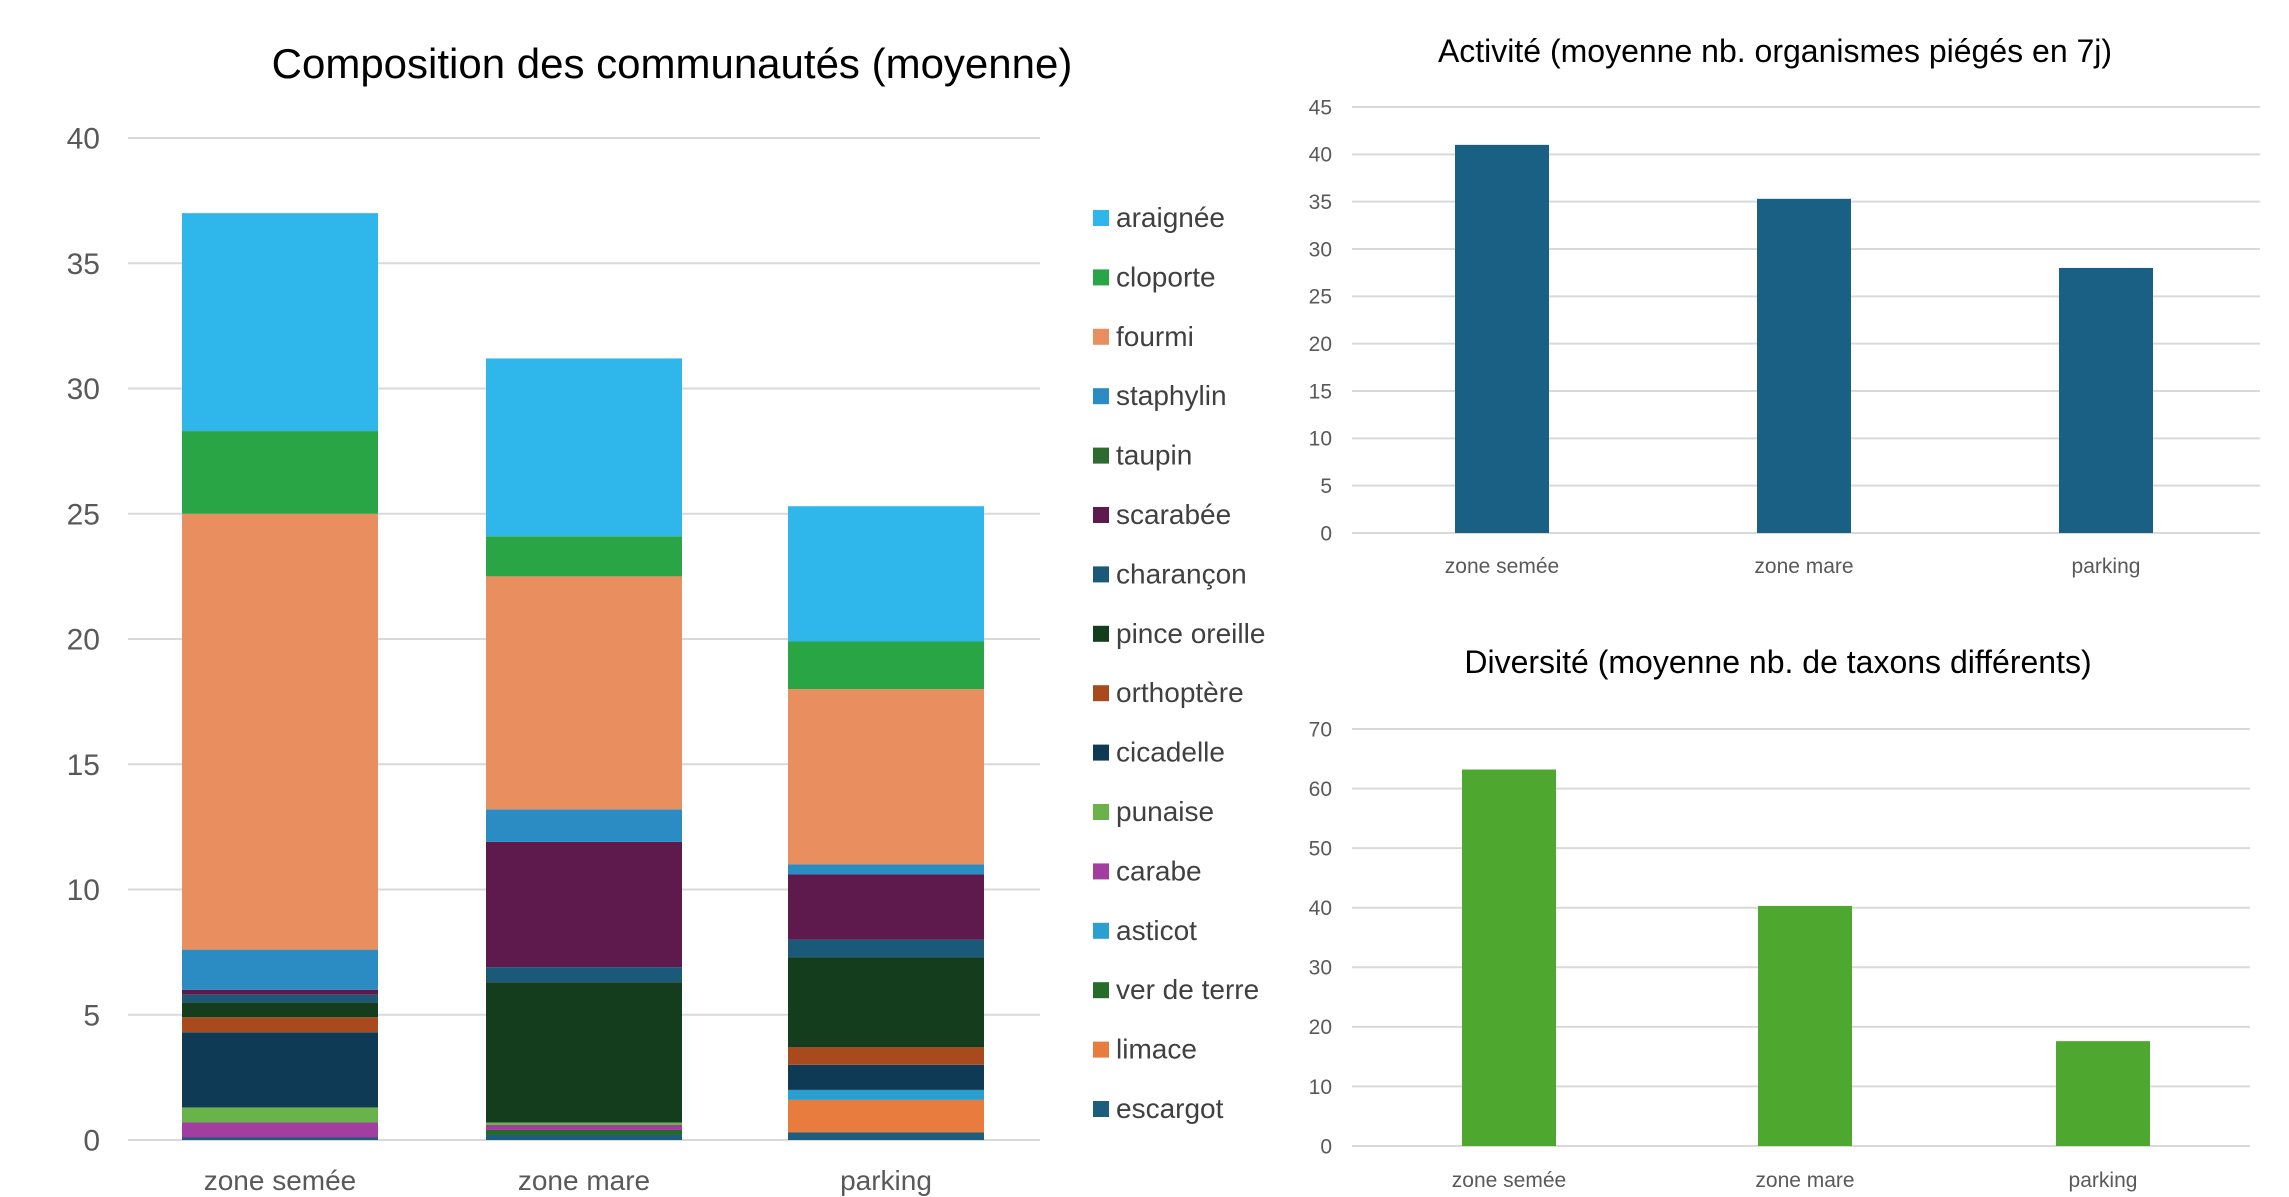  Describe the element at coordinates (1320, 107) in the screenshot. I see `y-tick-label: 45` at that location.